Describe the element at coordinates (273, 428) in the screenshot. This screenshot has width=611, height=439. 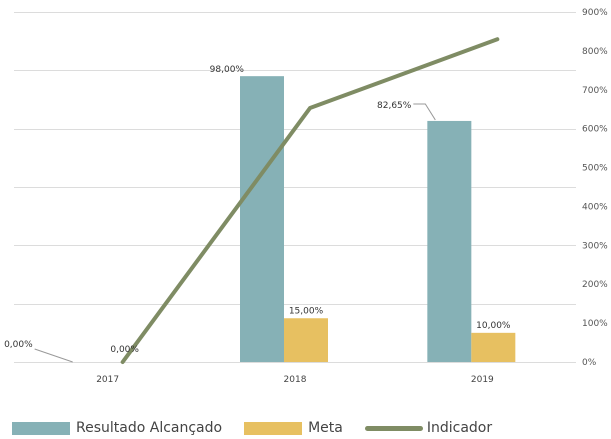
I see `legend-swatch-meta` at that location.